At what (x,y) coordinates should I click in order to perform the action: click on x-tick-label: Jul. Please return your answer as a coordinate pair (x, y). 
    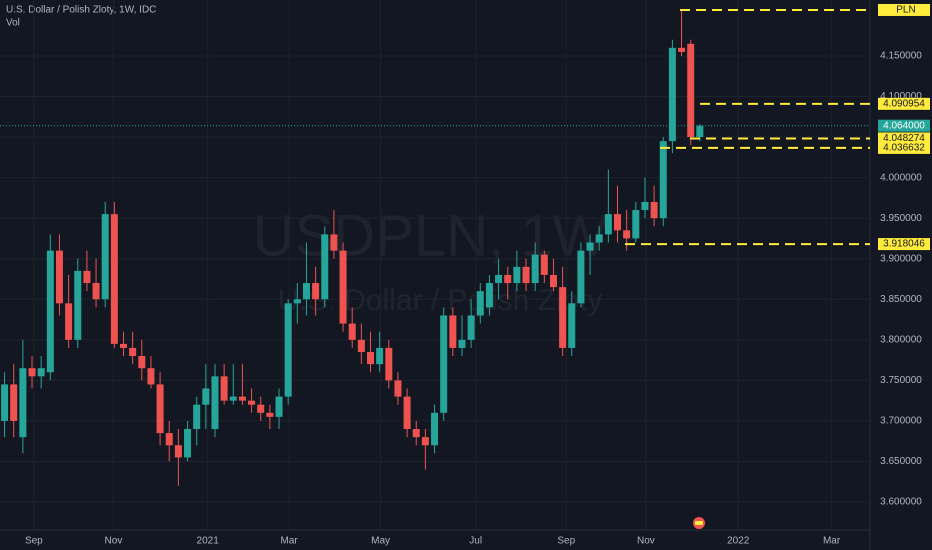
    Looking at the image, I should click on (475, 541).